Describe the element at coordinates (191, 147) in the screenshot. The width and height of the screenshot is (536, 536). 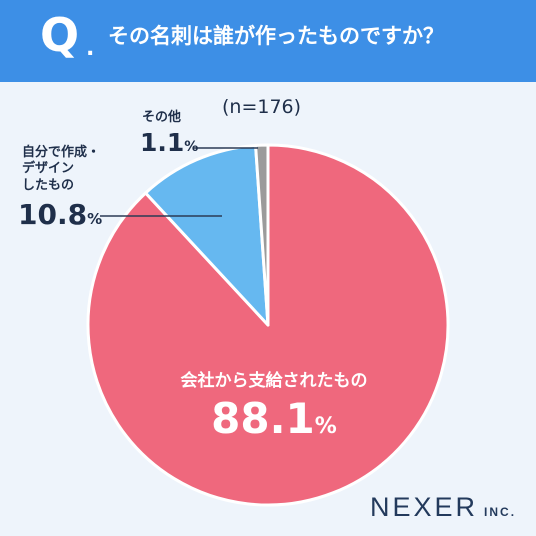
I see `other-percent-unit: %` at that location.